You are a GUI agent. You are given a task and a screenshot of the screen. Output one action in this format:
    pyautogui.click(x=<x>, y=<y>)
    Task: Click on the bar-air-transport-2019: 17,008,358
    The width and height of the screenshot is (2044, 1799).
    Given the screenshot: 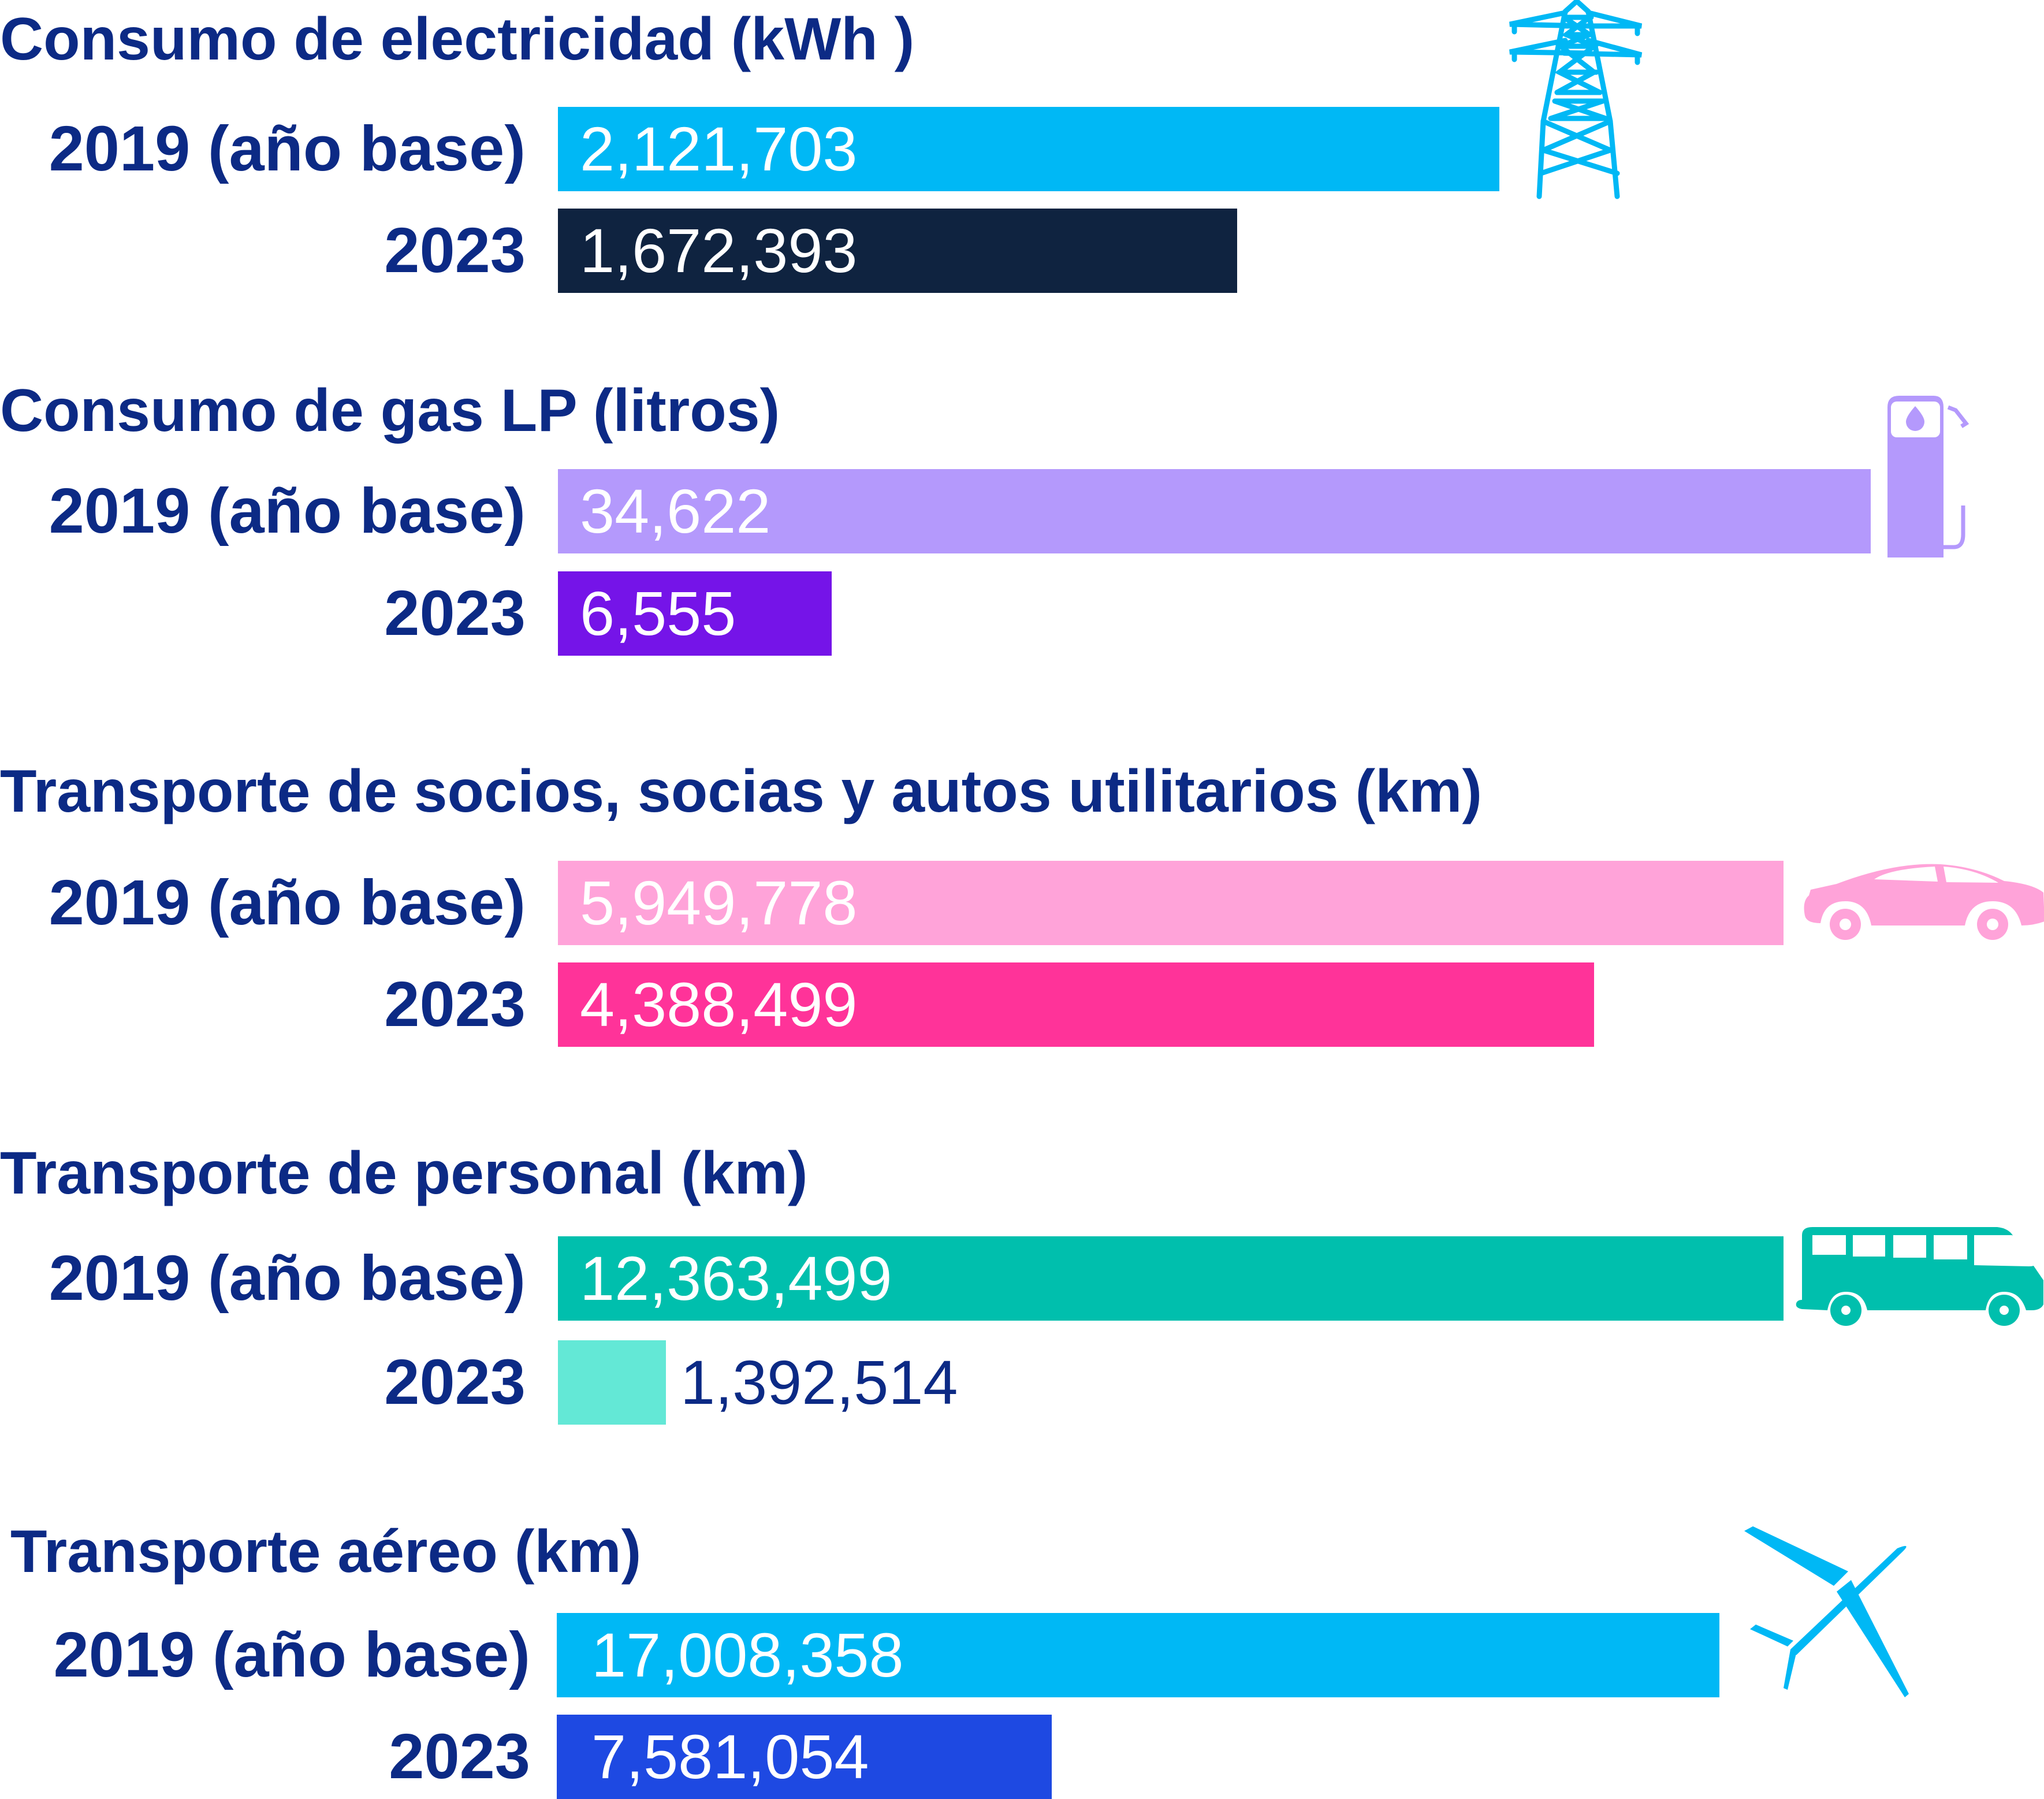 What is the action you would take?
    pyautogui.click(x=1138, y=1655)
    